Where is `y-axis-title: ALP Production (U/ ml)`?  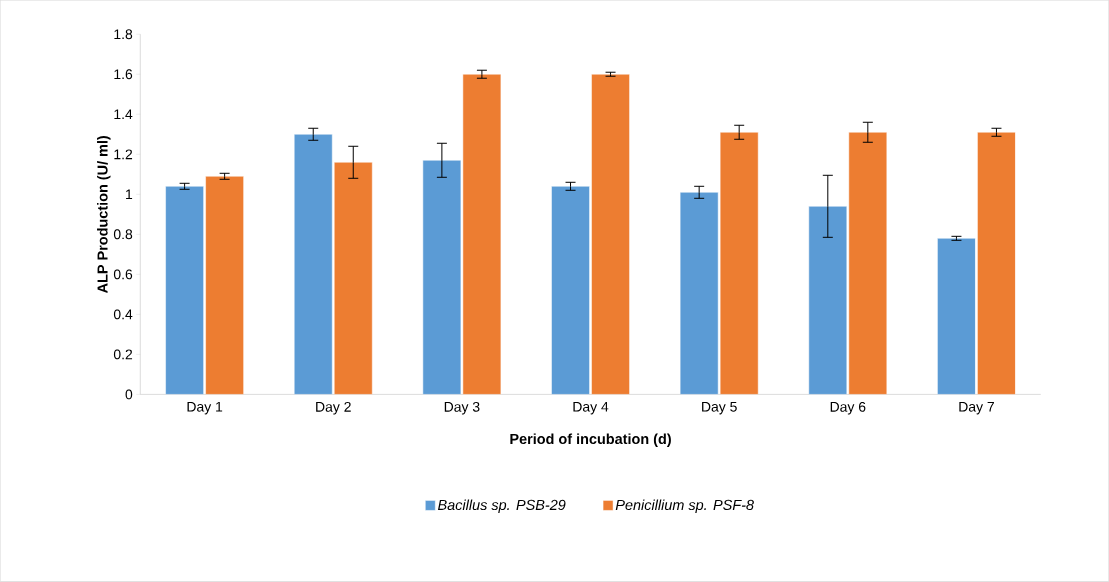
y-axis-title: ALP Production (U/ ml) is located at coordinates (104, 215).